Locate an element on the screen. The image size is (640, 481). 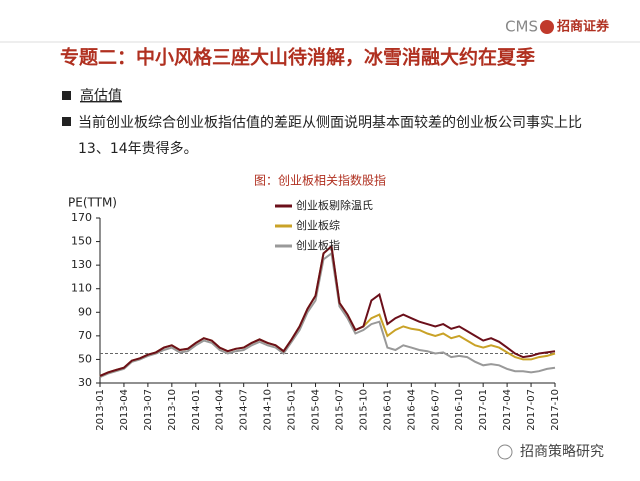
x-tick-label: 2017-04 is located at coordinates (507, 410).